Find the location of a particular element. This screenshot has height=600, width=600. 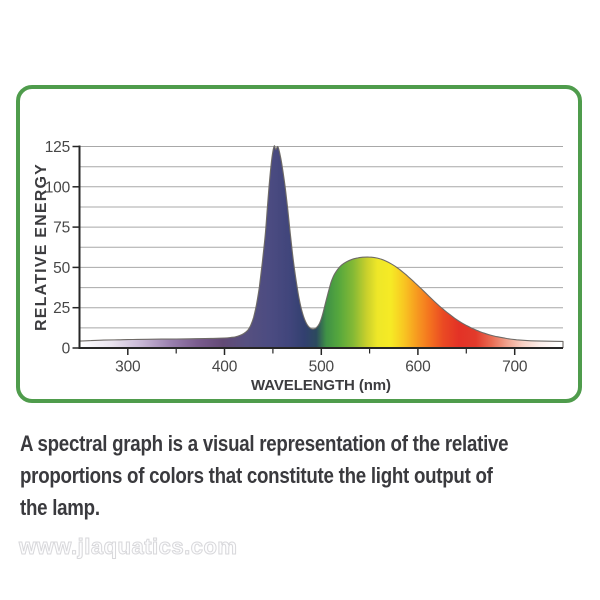

y-tick-label: 50 is located at coordinates (61, 268).